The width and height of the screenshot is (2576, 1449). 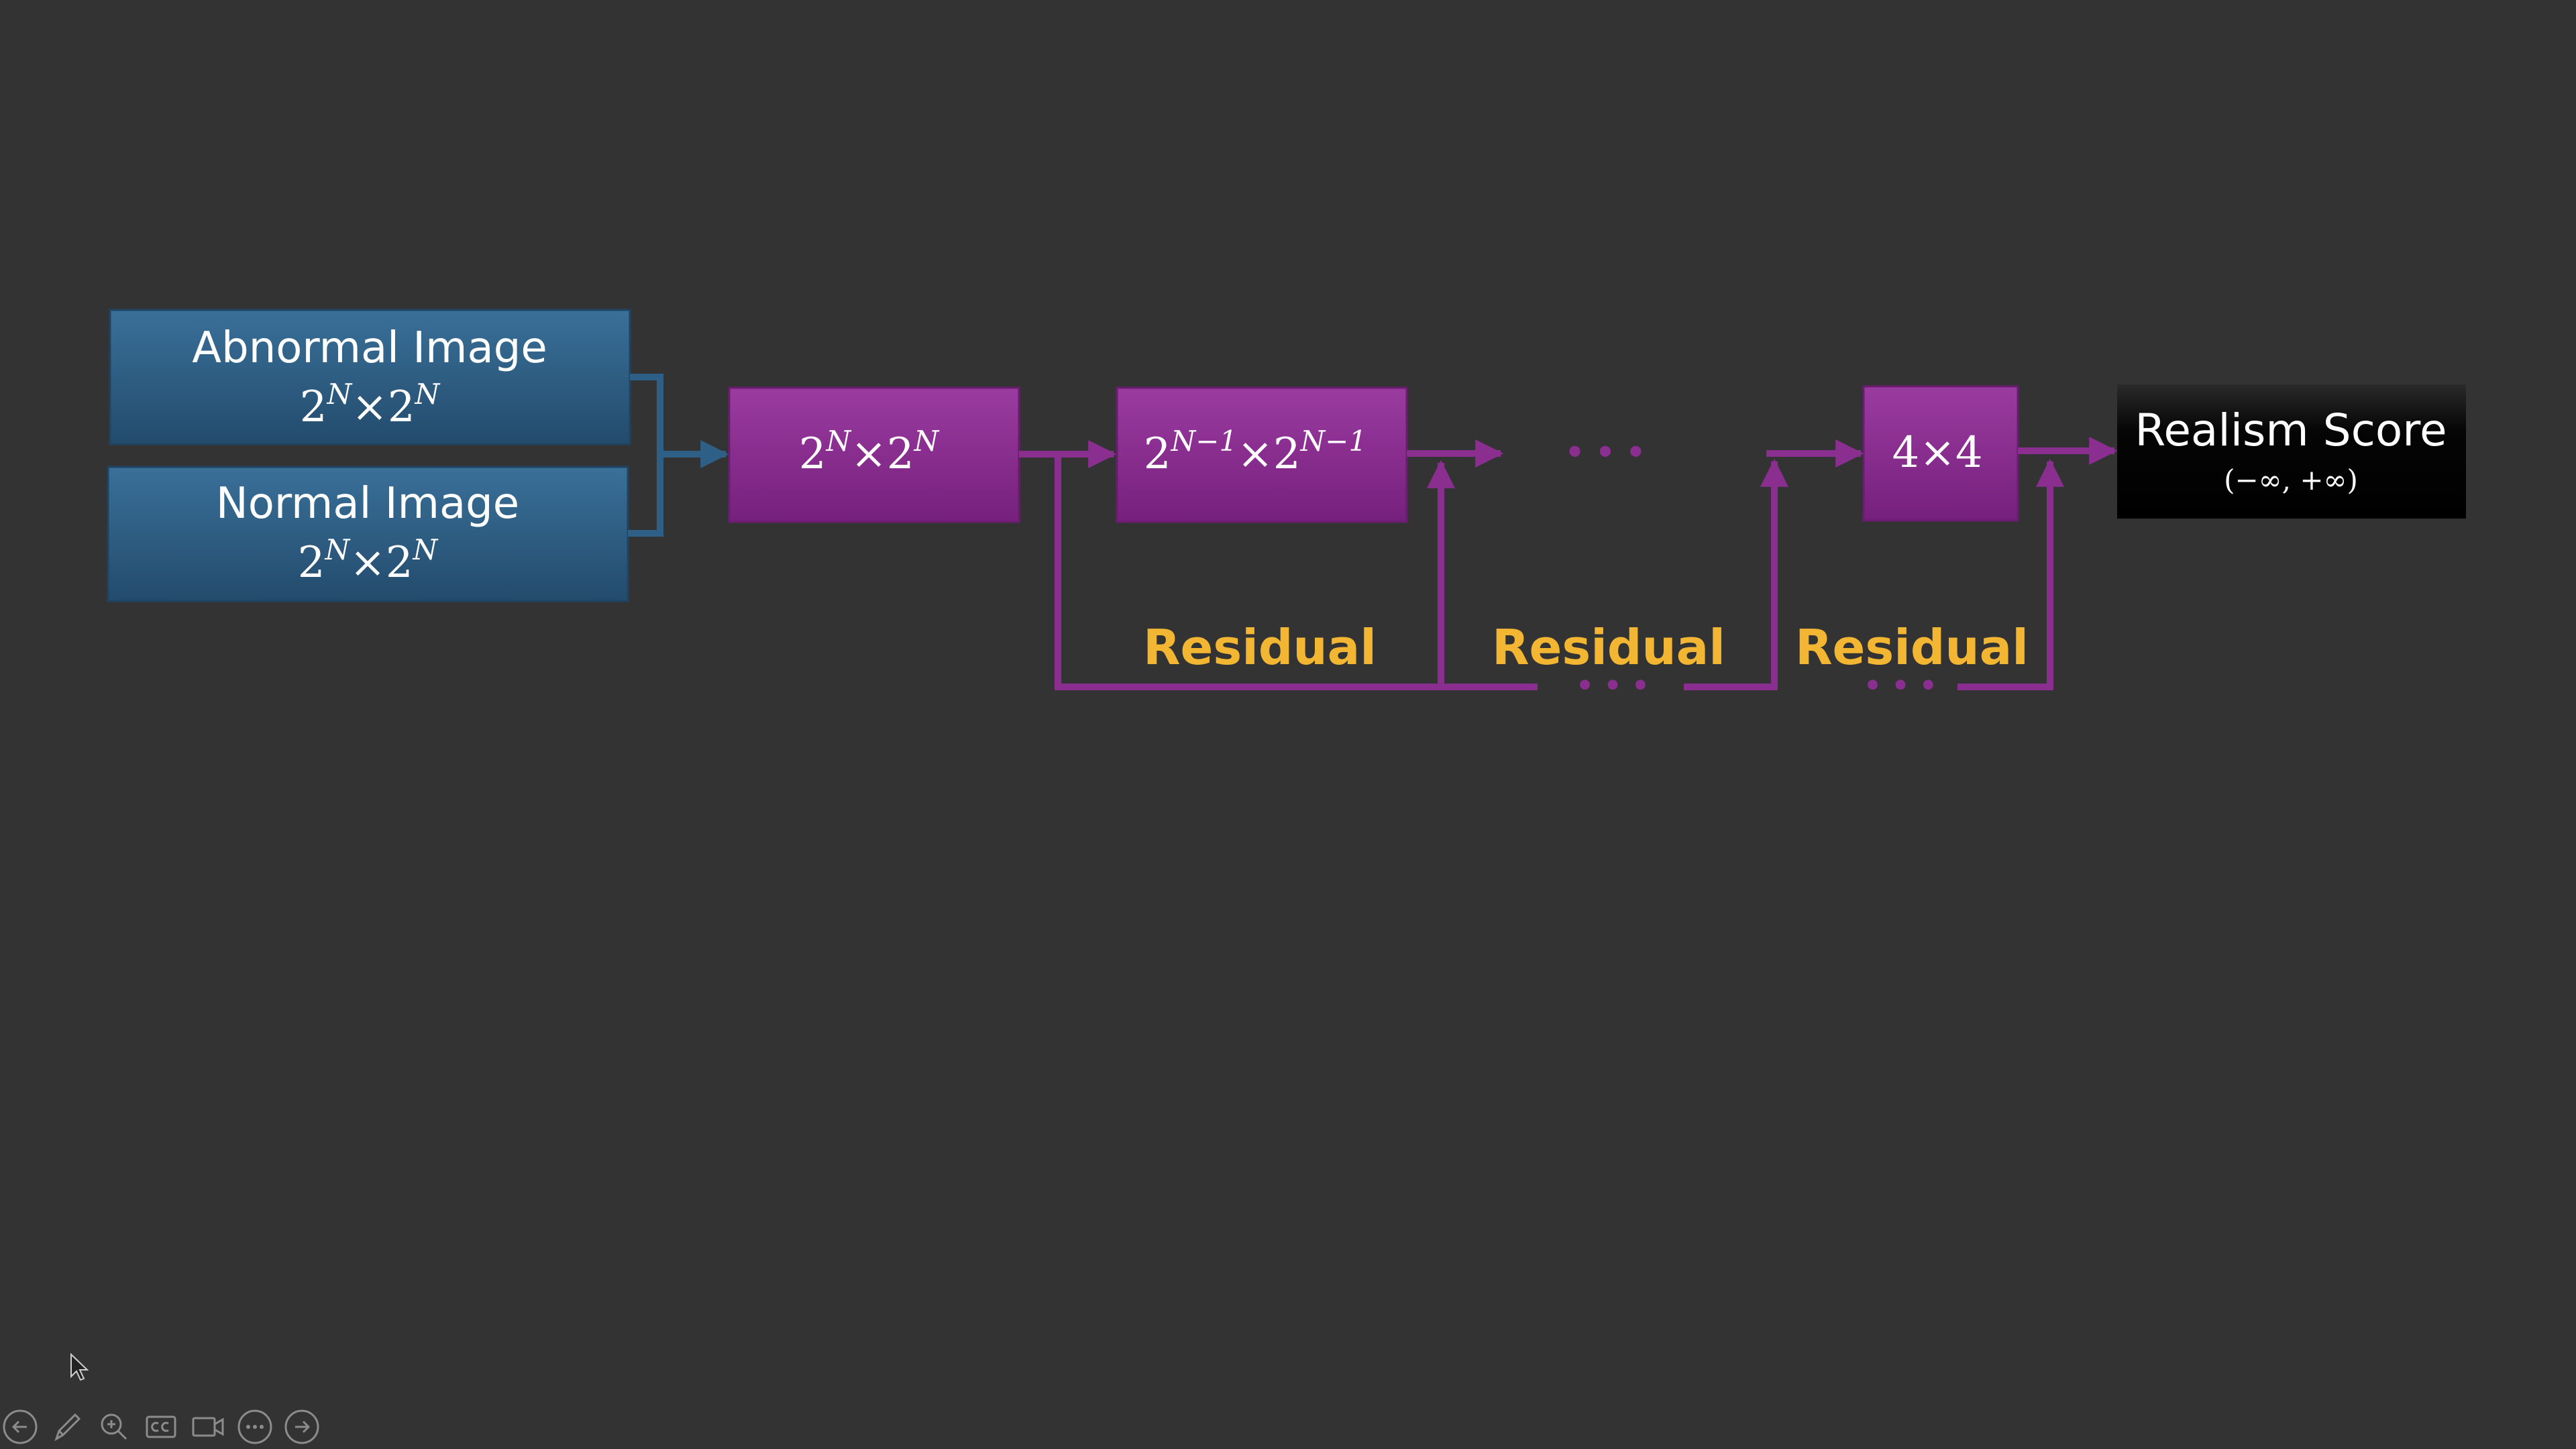 I want to click on back-arrow-icon, so click(x=20, y=1427).